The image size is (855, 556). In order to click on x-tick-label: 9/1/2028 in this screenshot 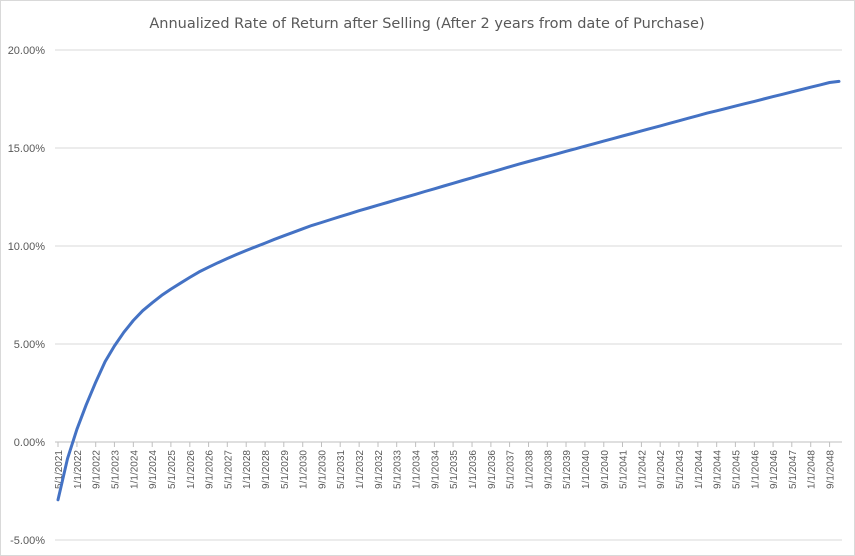, I will do `click(266, 469)`.